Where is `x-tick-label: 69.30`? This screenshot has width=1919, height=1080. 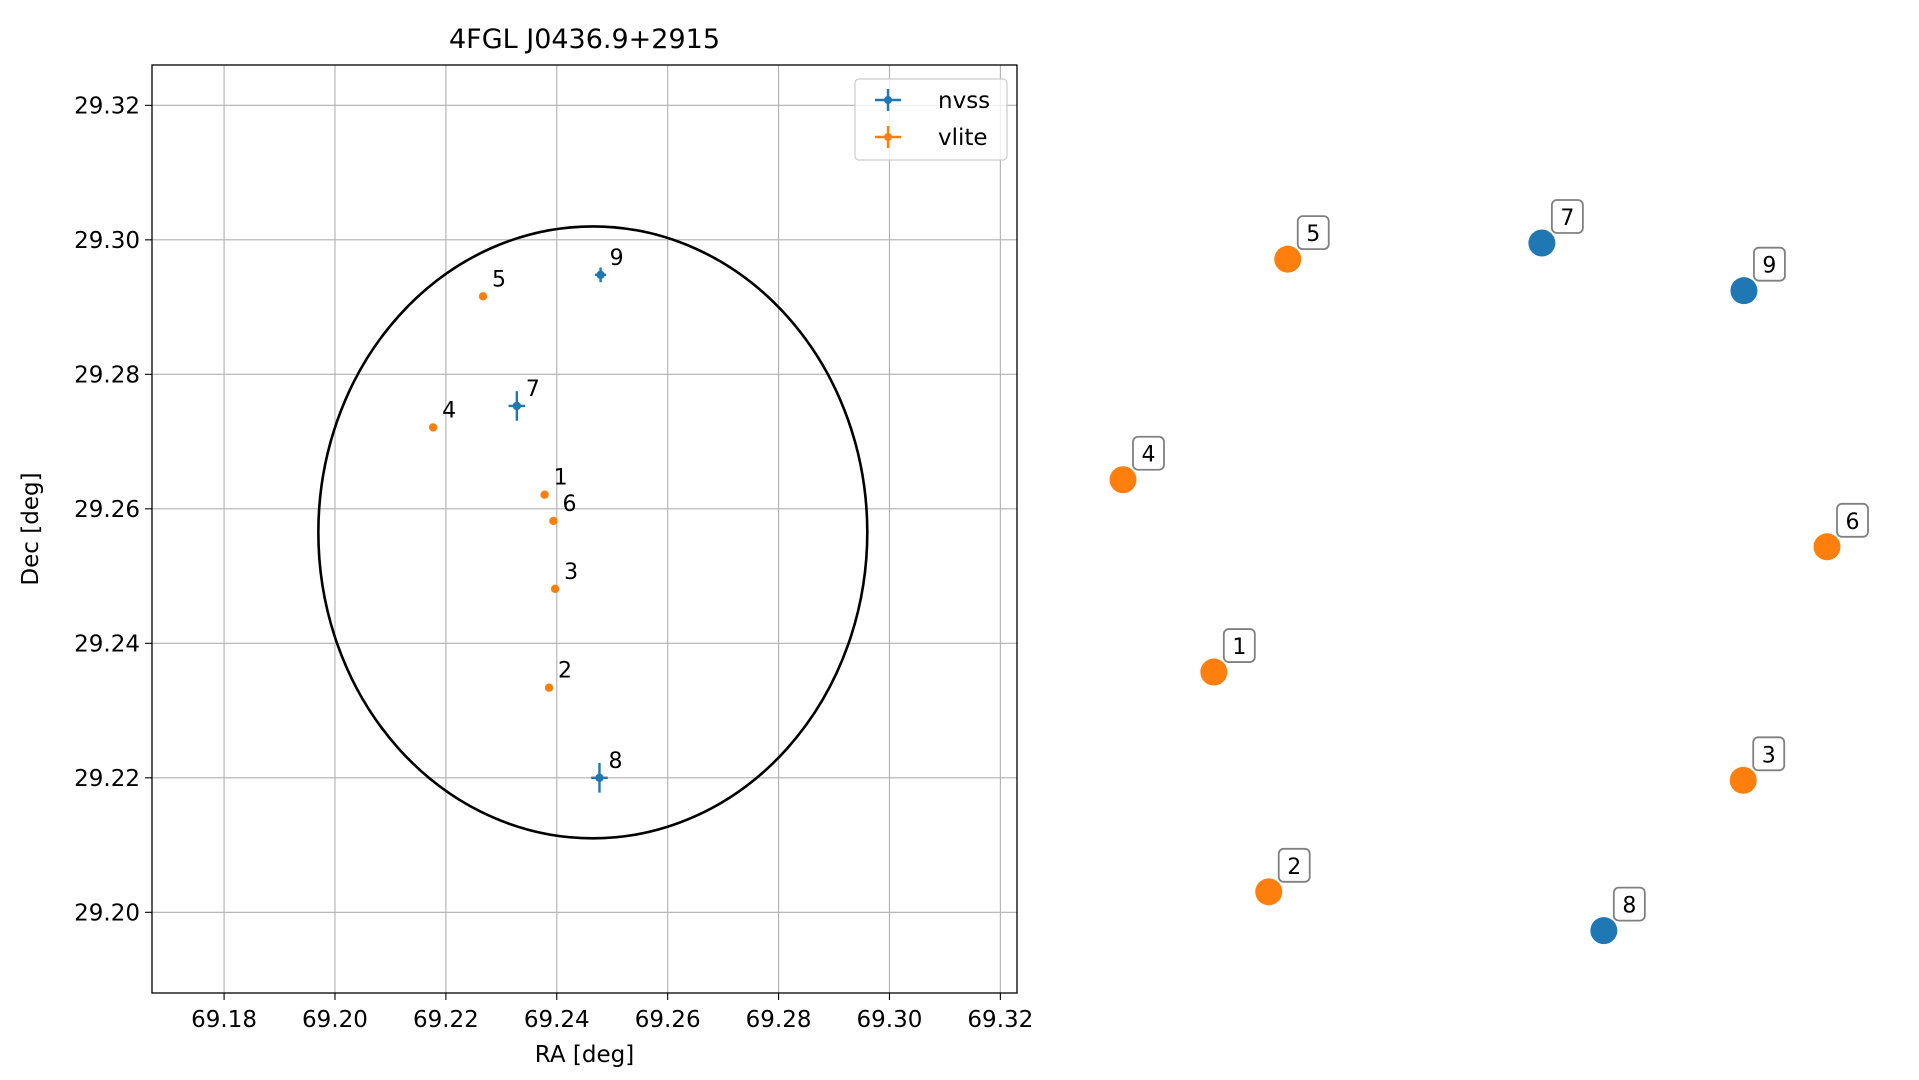
x-tick-label: 69.30 is located at coordinates (890, 1020).